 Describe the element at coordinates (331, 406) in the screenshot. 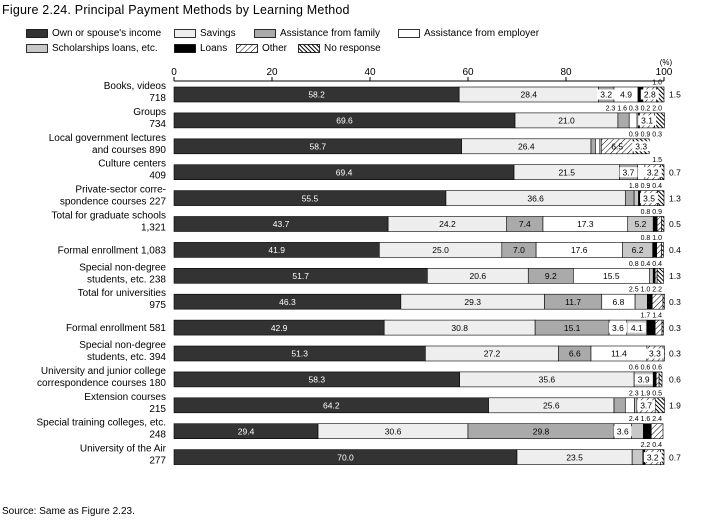

I see `data-label: 64.2` at that location.